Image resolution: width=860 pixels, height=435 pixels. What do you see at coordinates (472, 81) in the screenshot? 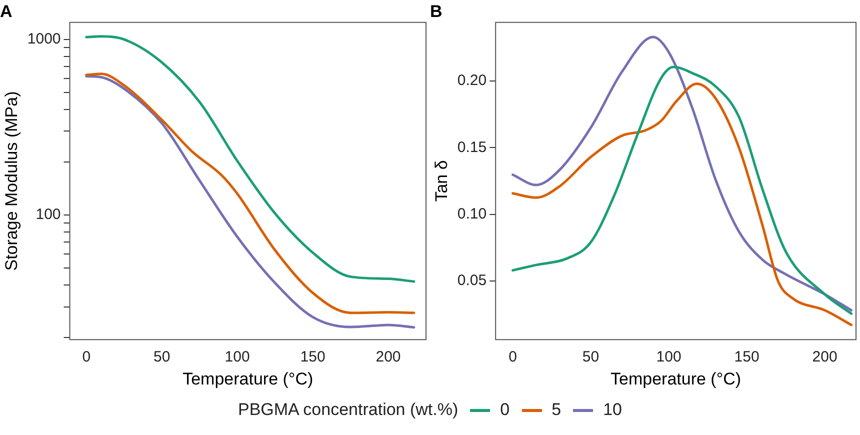
I see `y-tick-label: 0.20` at bounding box center [472, 81].